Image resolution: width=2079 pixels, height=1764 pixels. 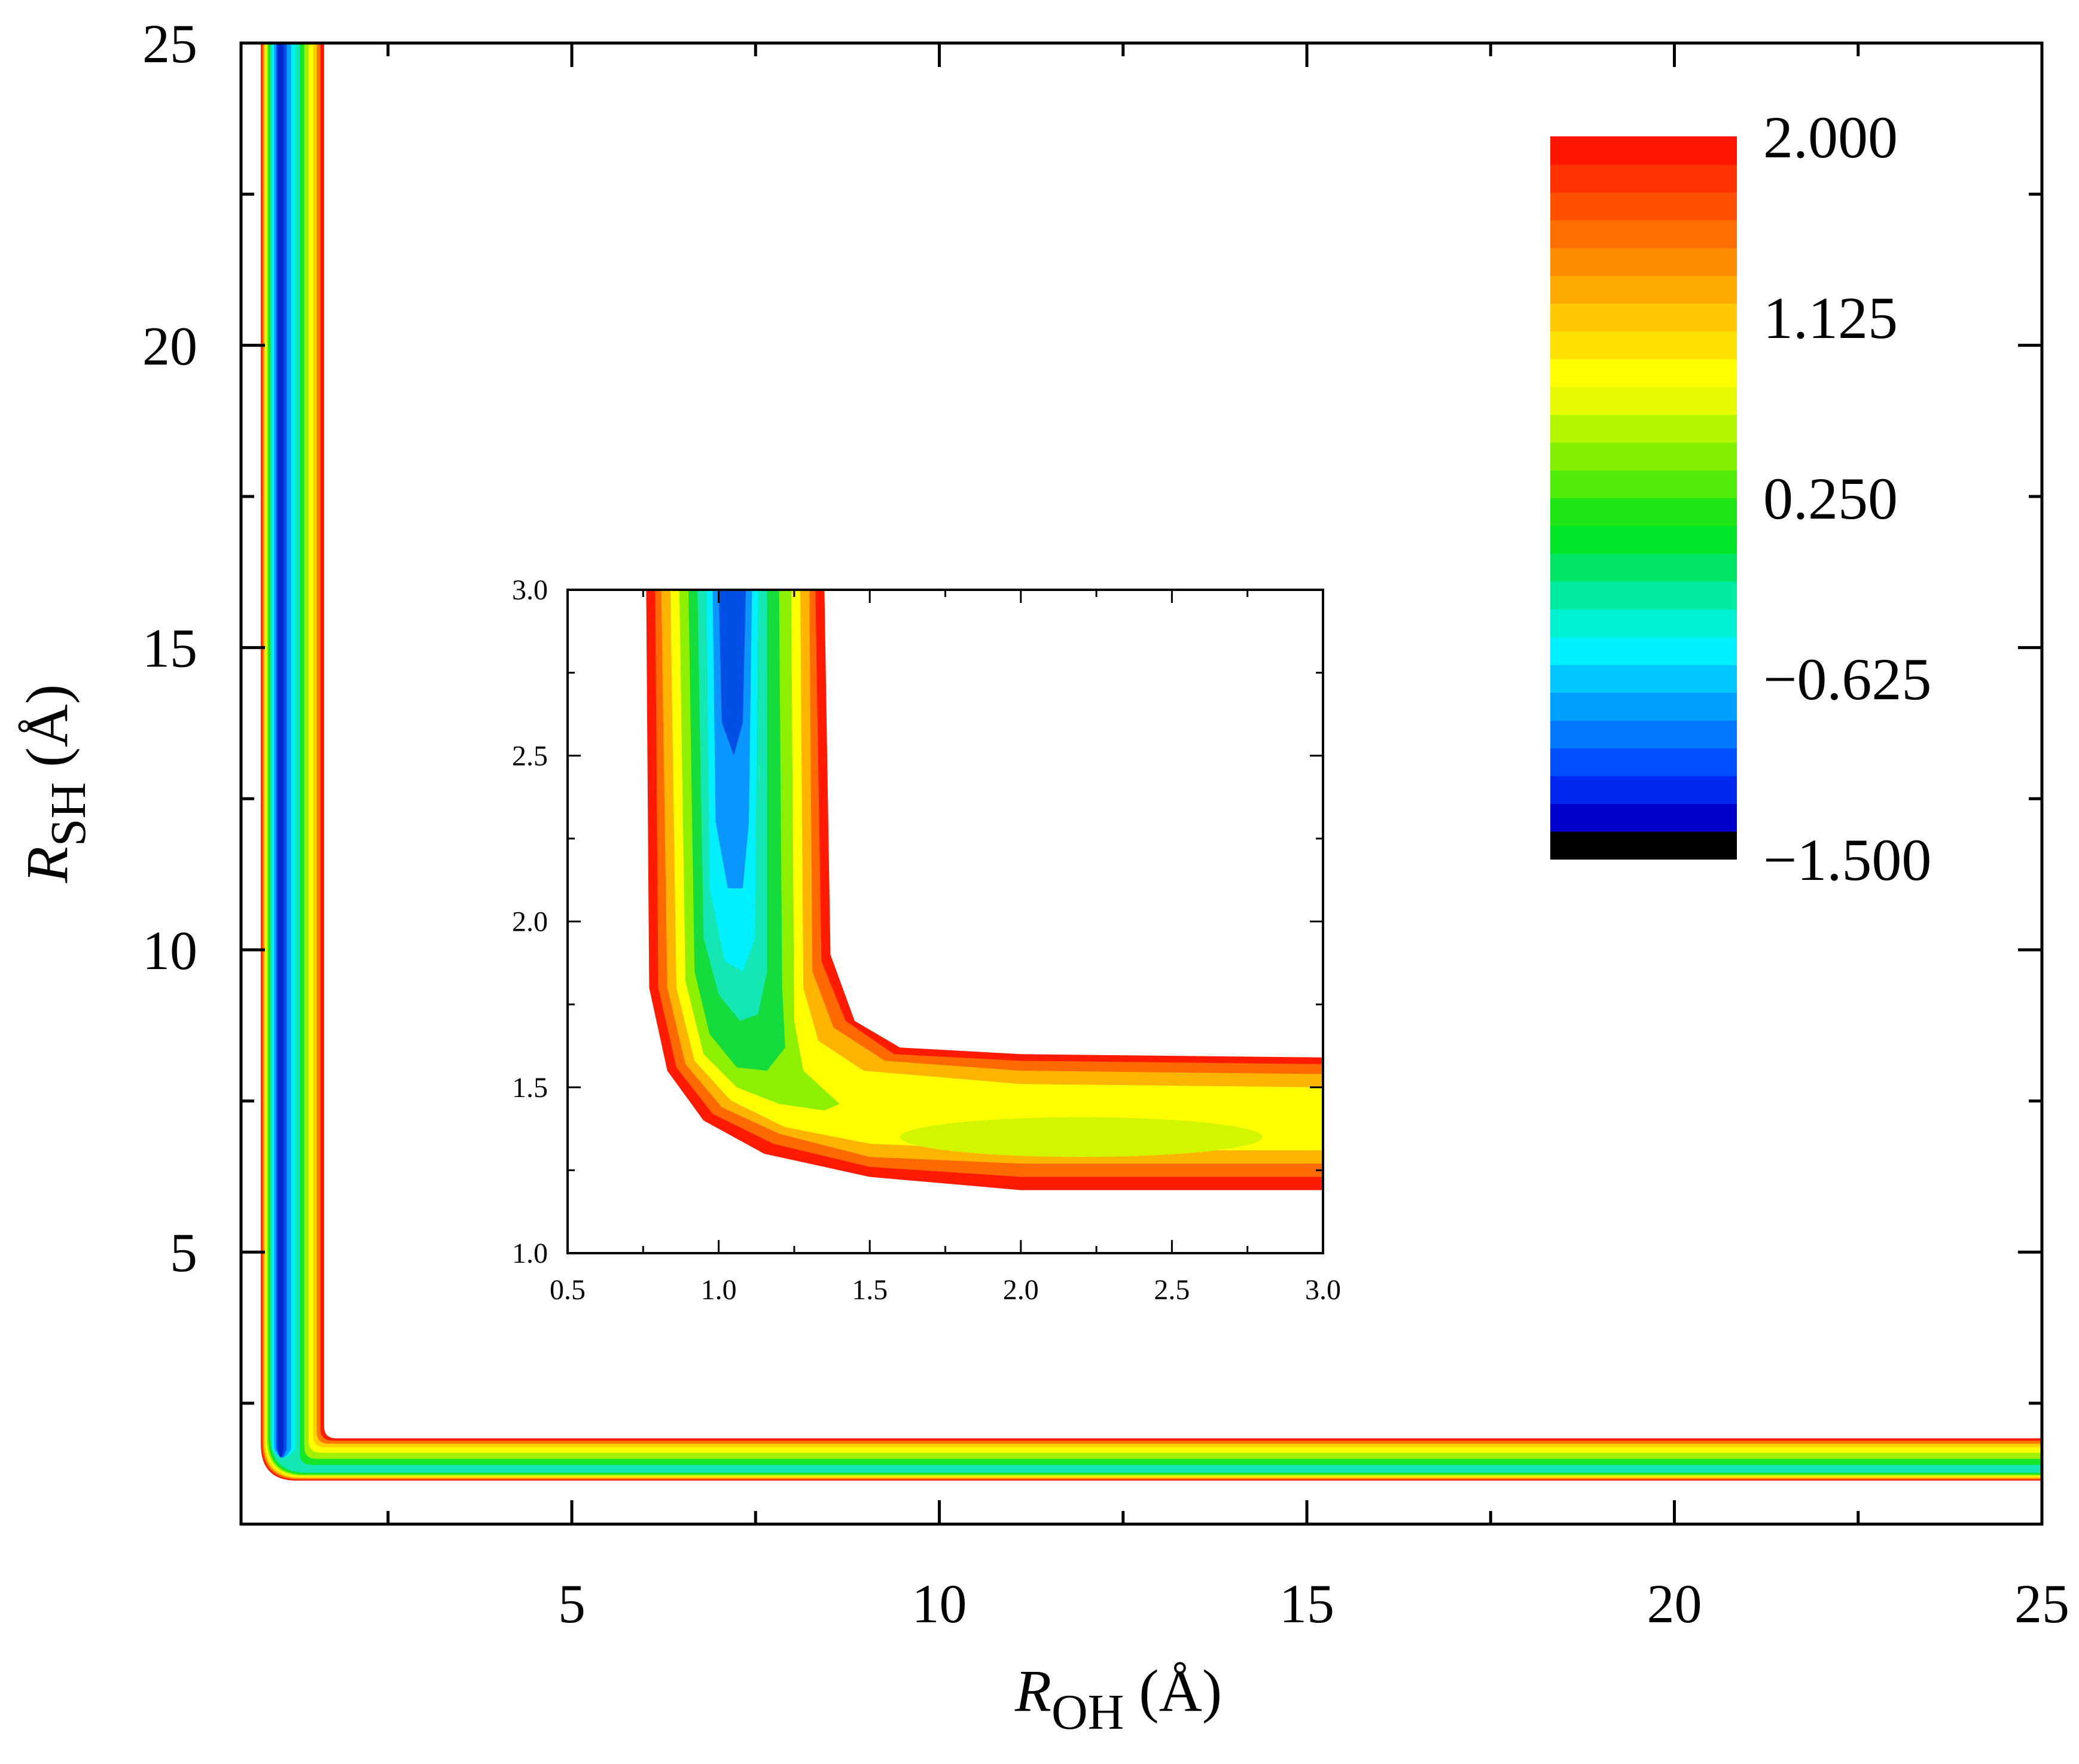 I want to click on colorbar-tick-label: −1.500, so click(x=1847, y=860).